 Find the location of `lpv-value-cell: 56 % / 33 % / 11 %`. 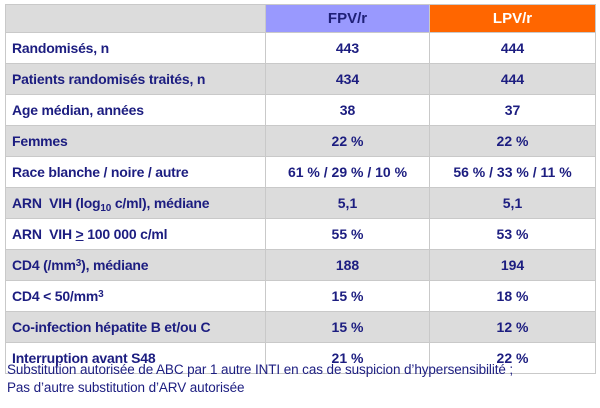

lpv-value-cell: 56 % / 33 % / 11 % is located at coordinates (512, 172).